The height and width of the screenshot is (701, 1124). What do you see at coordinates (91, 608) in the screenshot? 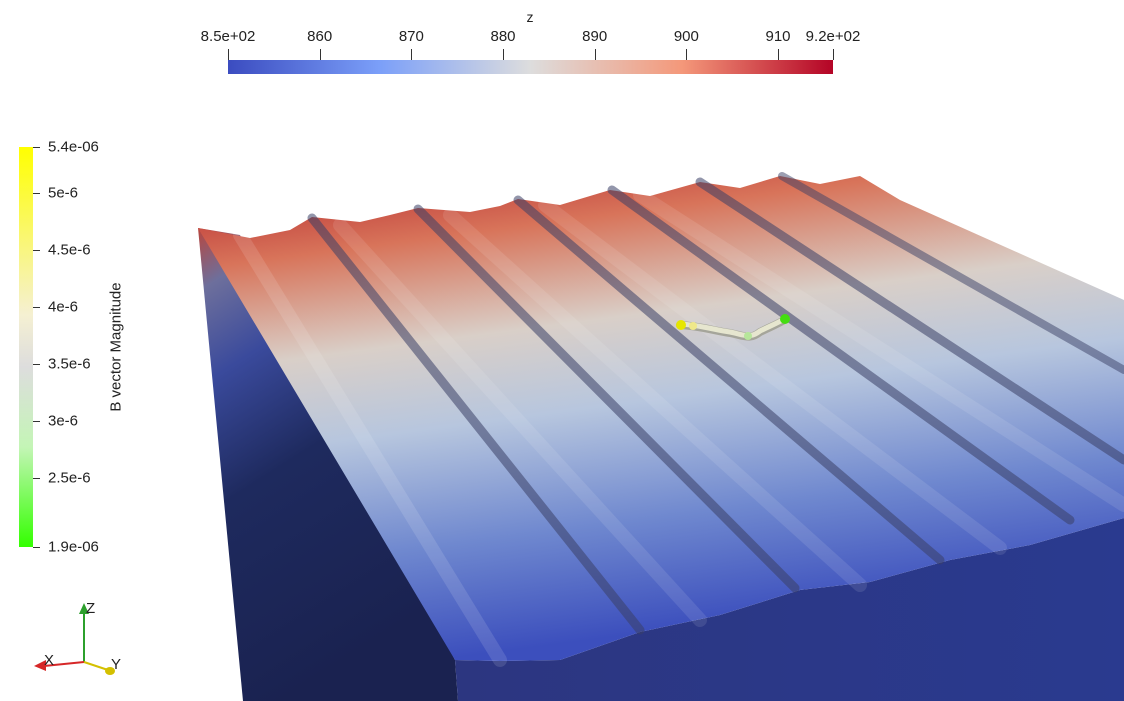
I see `z-axis-label: Z` at bounding box center [91, 608].